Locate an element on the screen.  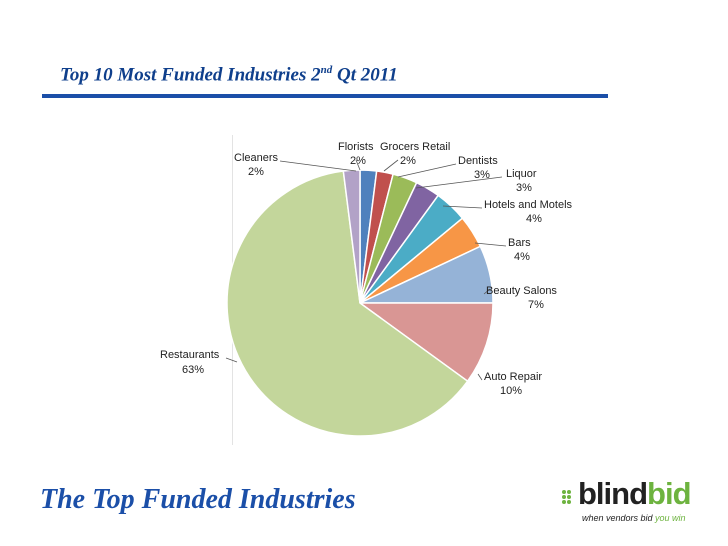
slice-percent-florists: 2% is located at coordinates (358, 161).